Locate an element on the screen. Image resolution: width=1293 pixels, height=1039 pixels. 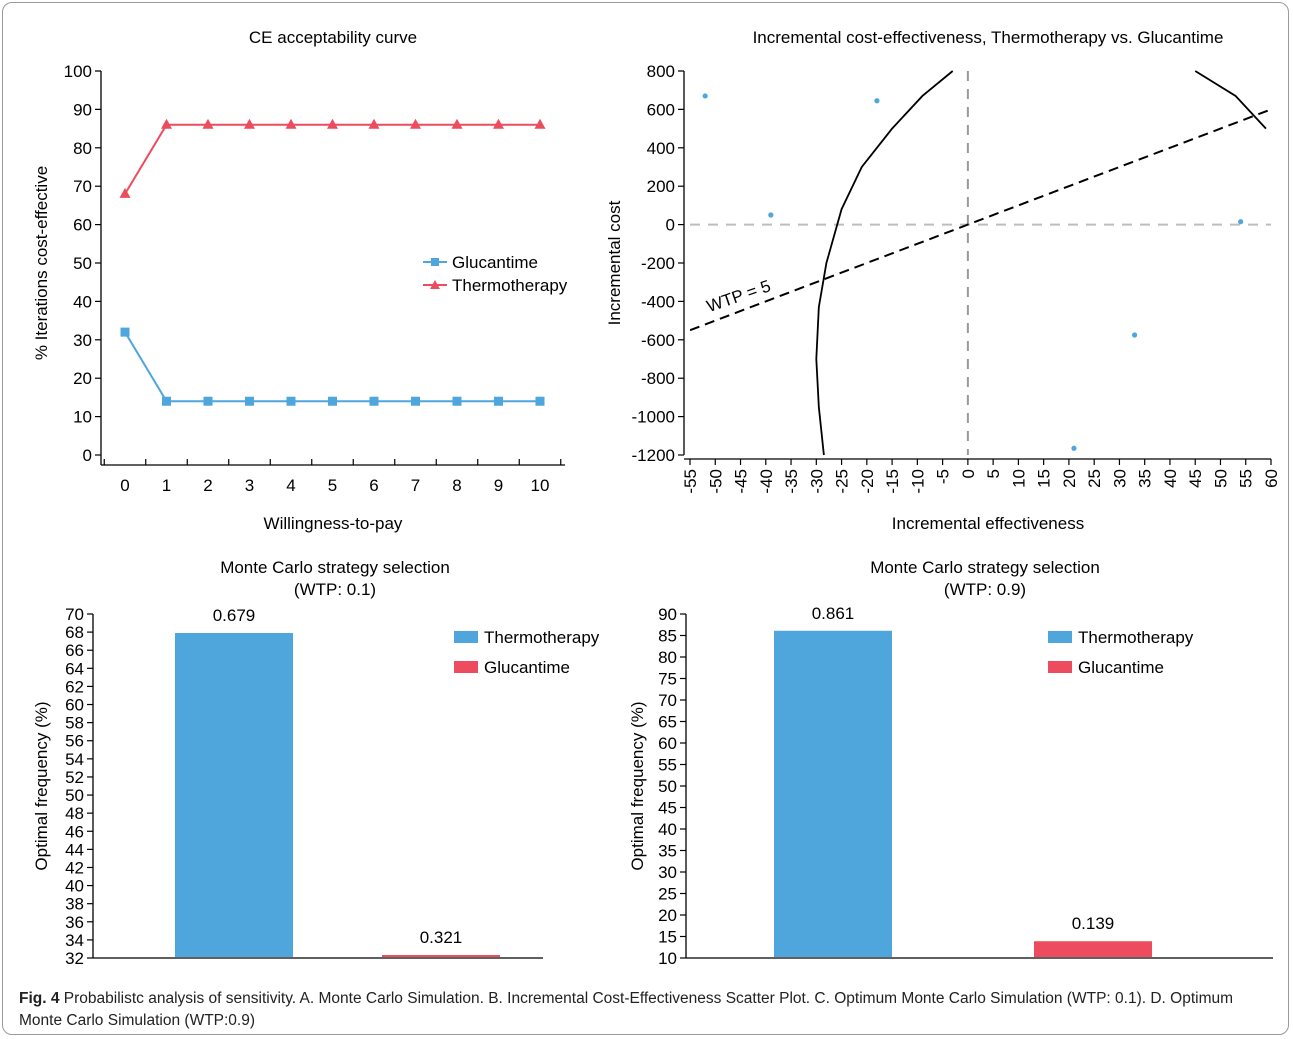
x-tick-label: 60 is located at coordinates (1271, 478).